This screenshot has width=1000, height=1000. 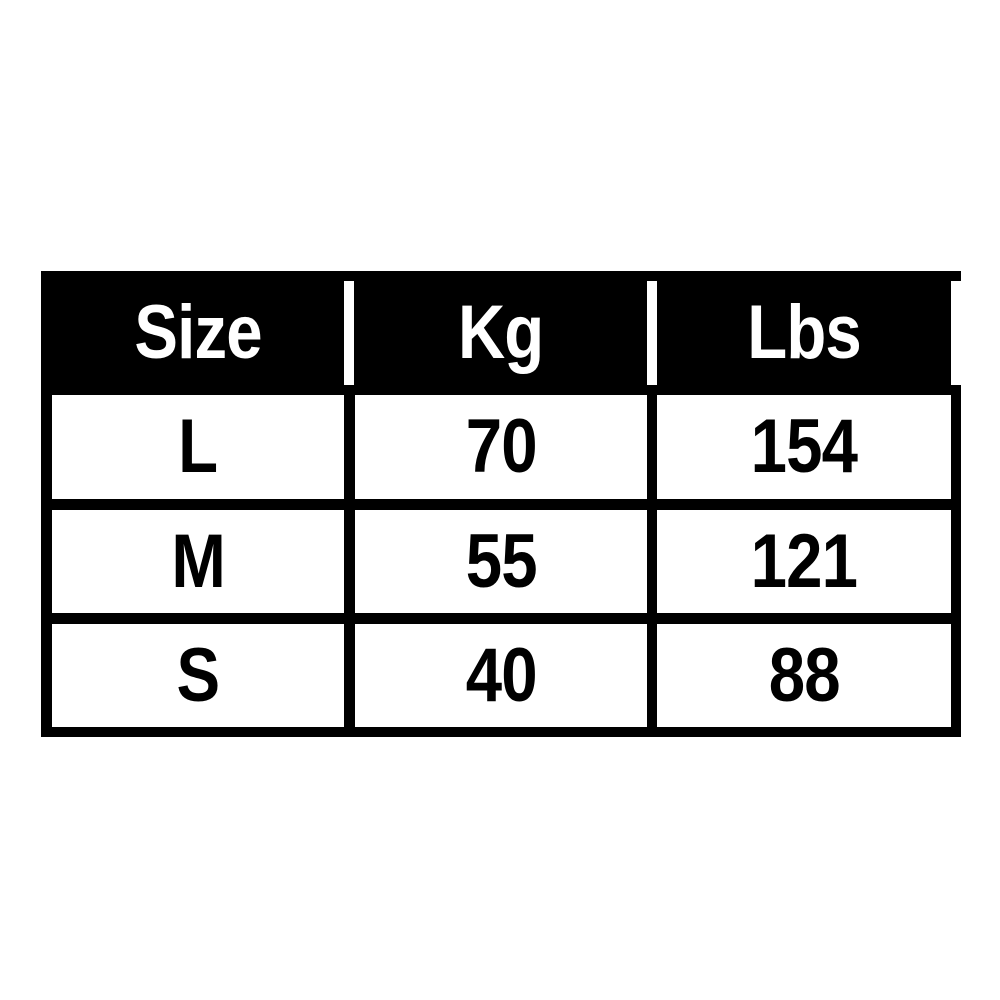 I want to click on header-label: Kg, so click(x=501, y=332).